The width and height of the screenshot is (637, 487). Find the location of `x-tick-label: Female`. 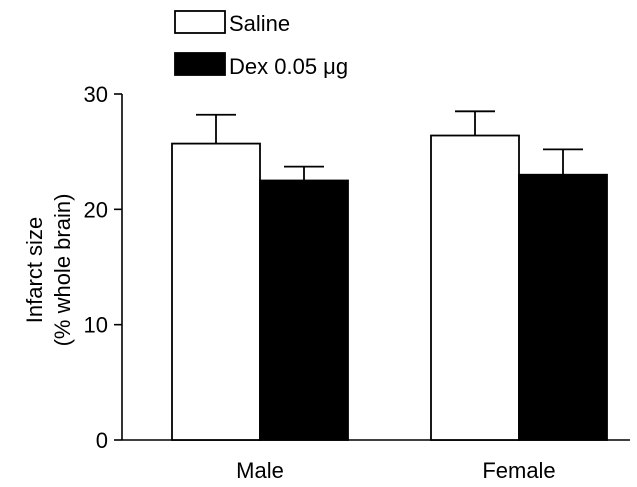

x-tick-label: Female is located at coordinates (518, 470).